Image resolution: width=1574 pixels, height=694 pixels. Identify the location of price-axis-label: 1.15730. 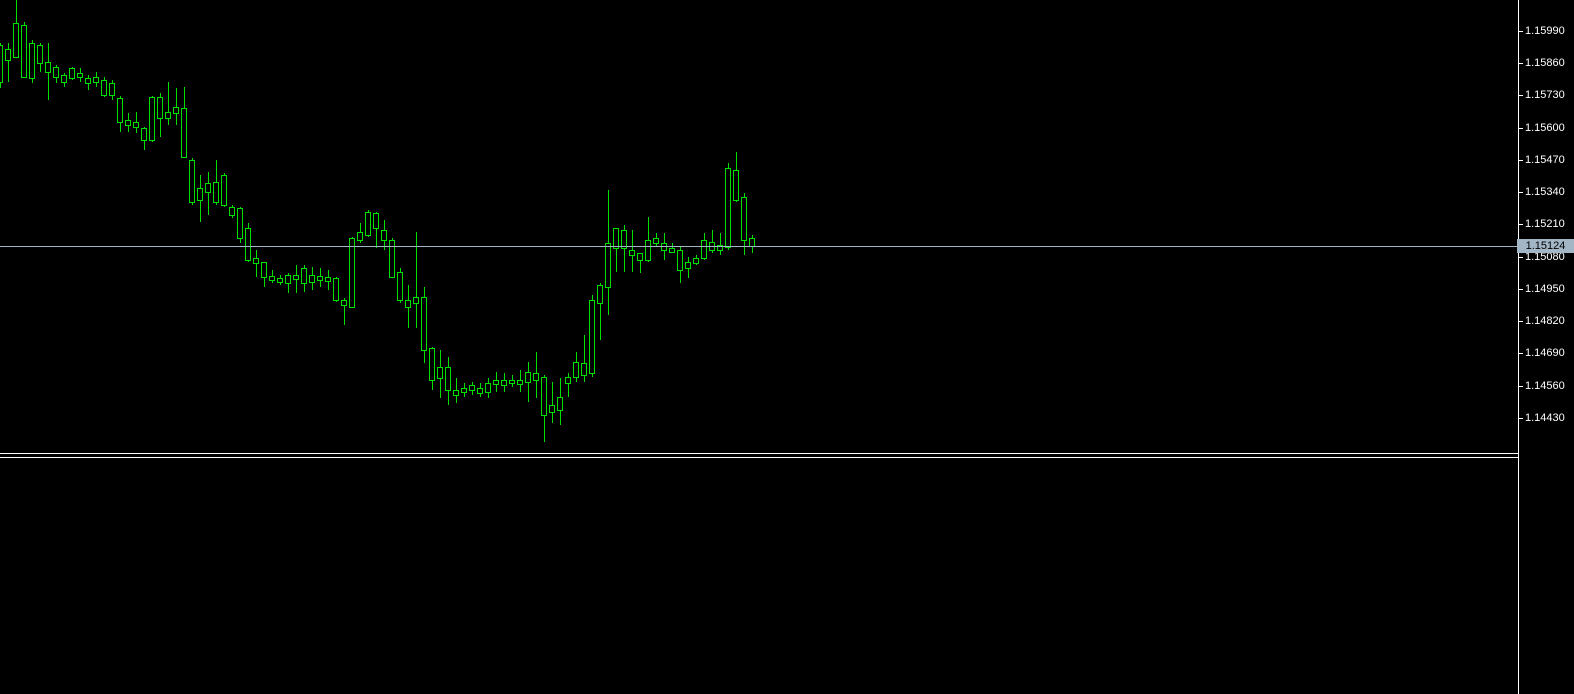
(1545, 95).